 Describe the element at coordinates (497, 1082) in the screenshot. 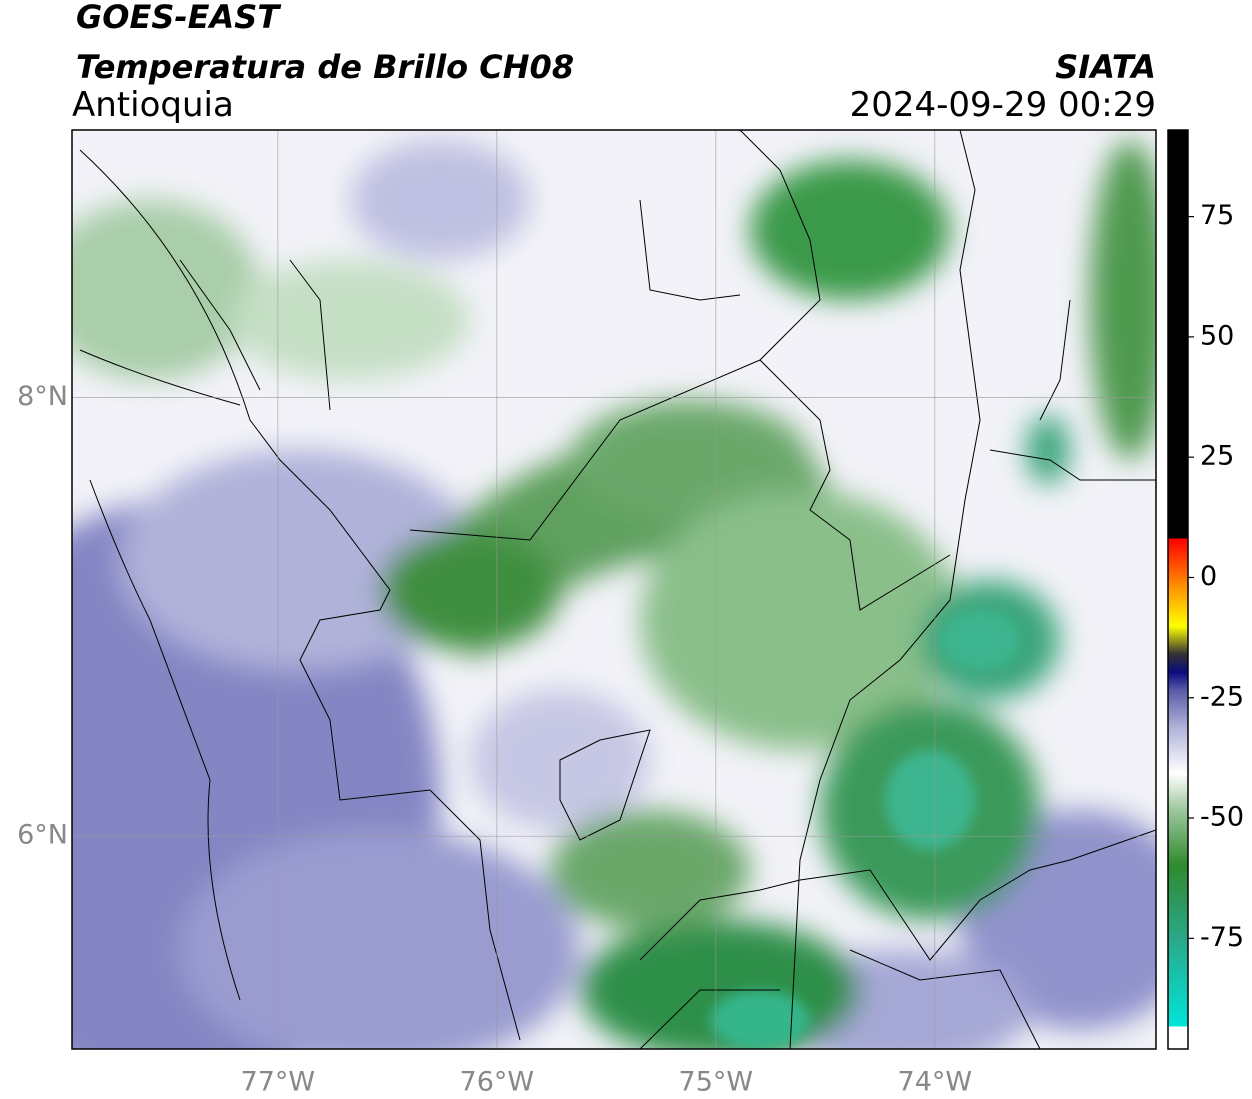

I see `lon-label: 76°W` at that location.